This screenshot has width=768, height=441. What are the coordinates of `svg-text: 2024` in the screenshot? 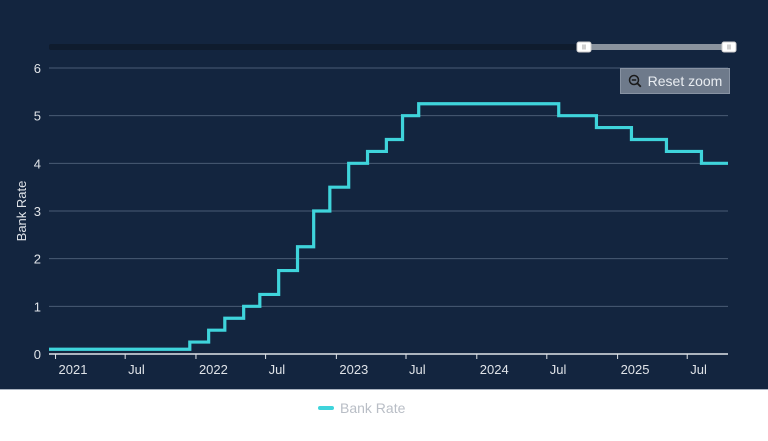 It's located at (494, 369).